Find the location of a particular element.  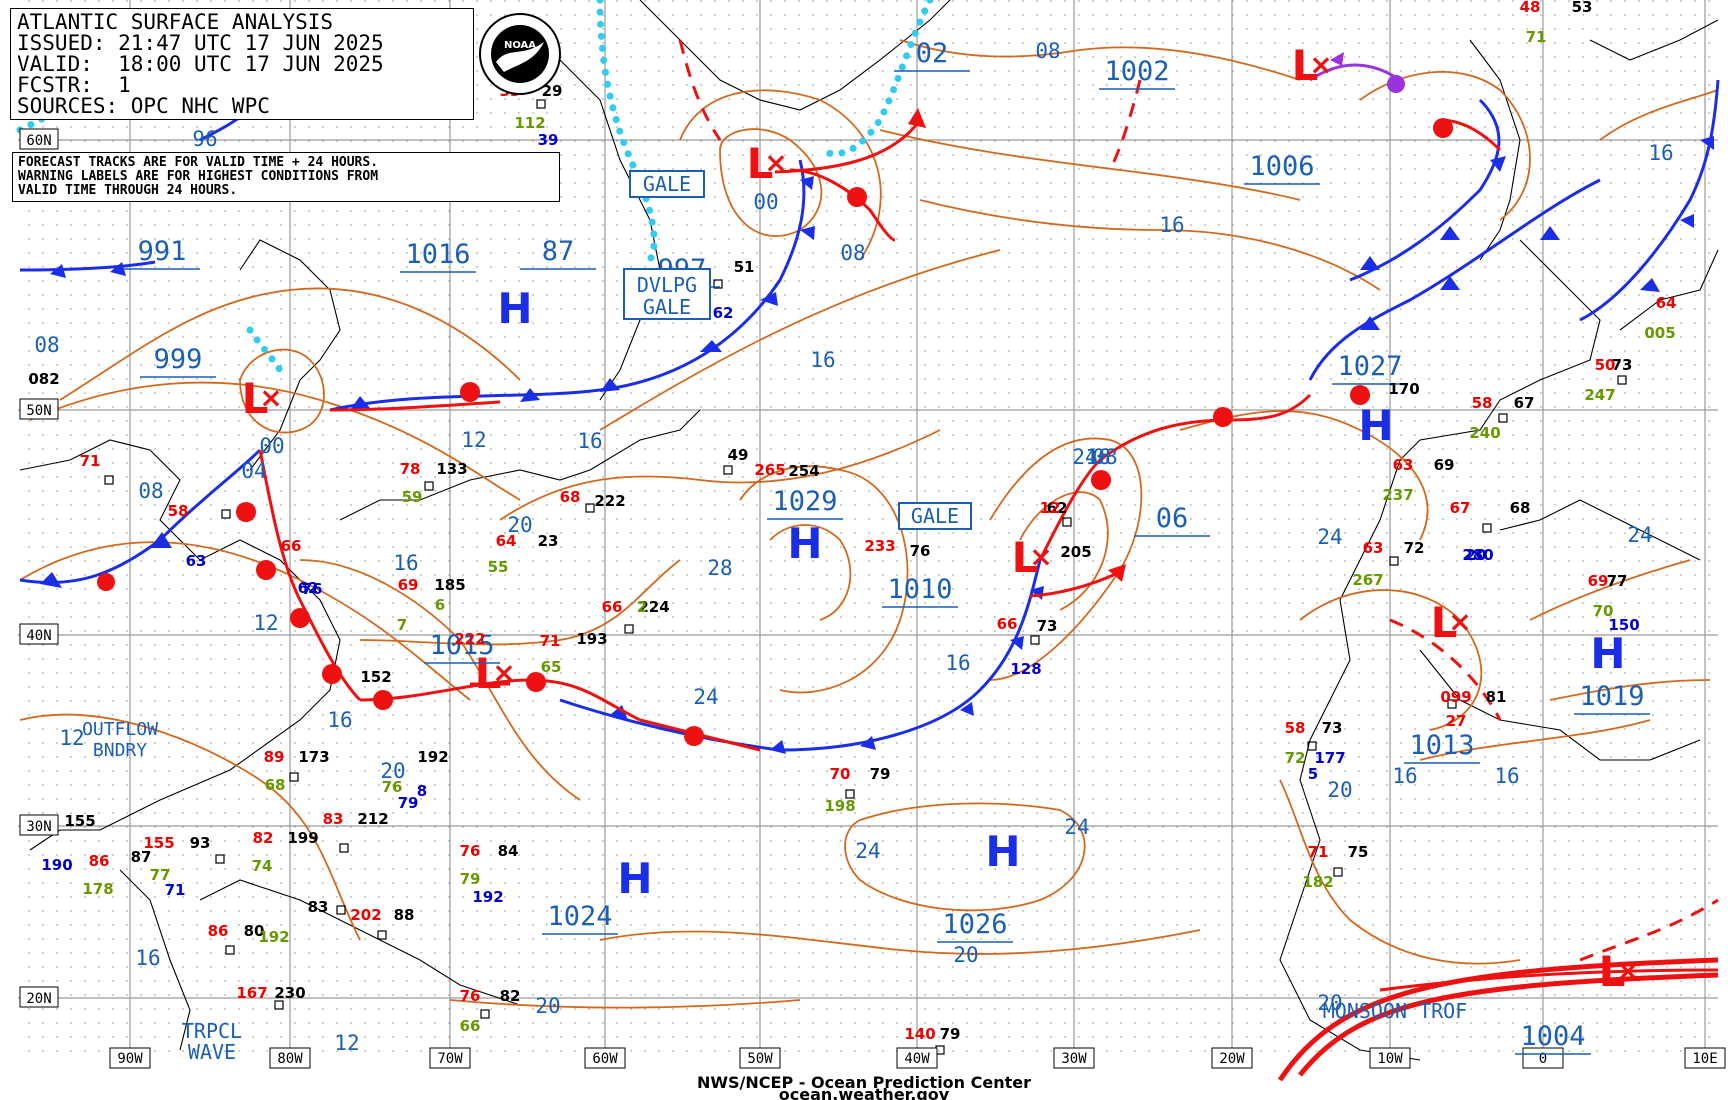

lon-label: 90W is located at coordinates (130, 1059).